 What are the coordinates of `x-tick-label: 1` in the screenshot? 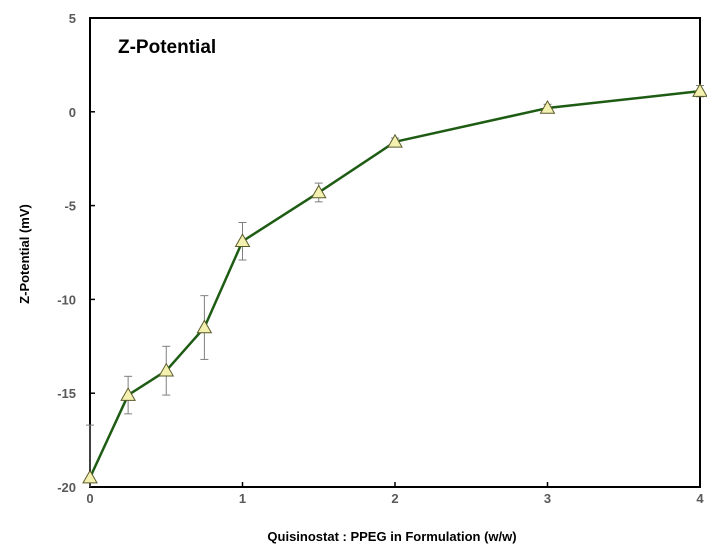 It's located at (242, 498).